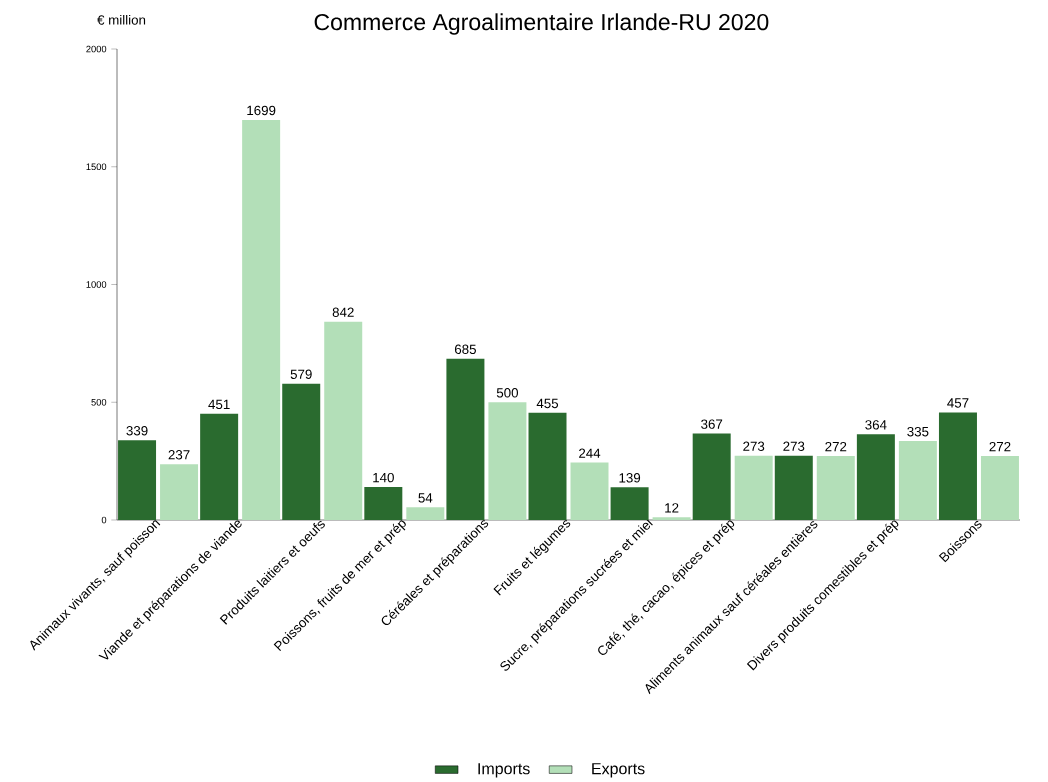 This screenshot has width=1048, height=782. I want to click on y-tick-label: 500, so click(99, 402).